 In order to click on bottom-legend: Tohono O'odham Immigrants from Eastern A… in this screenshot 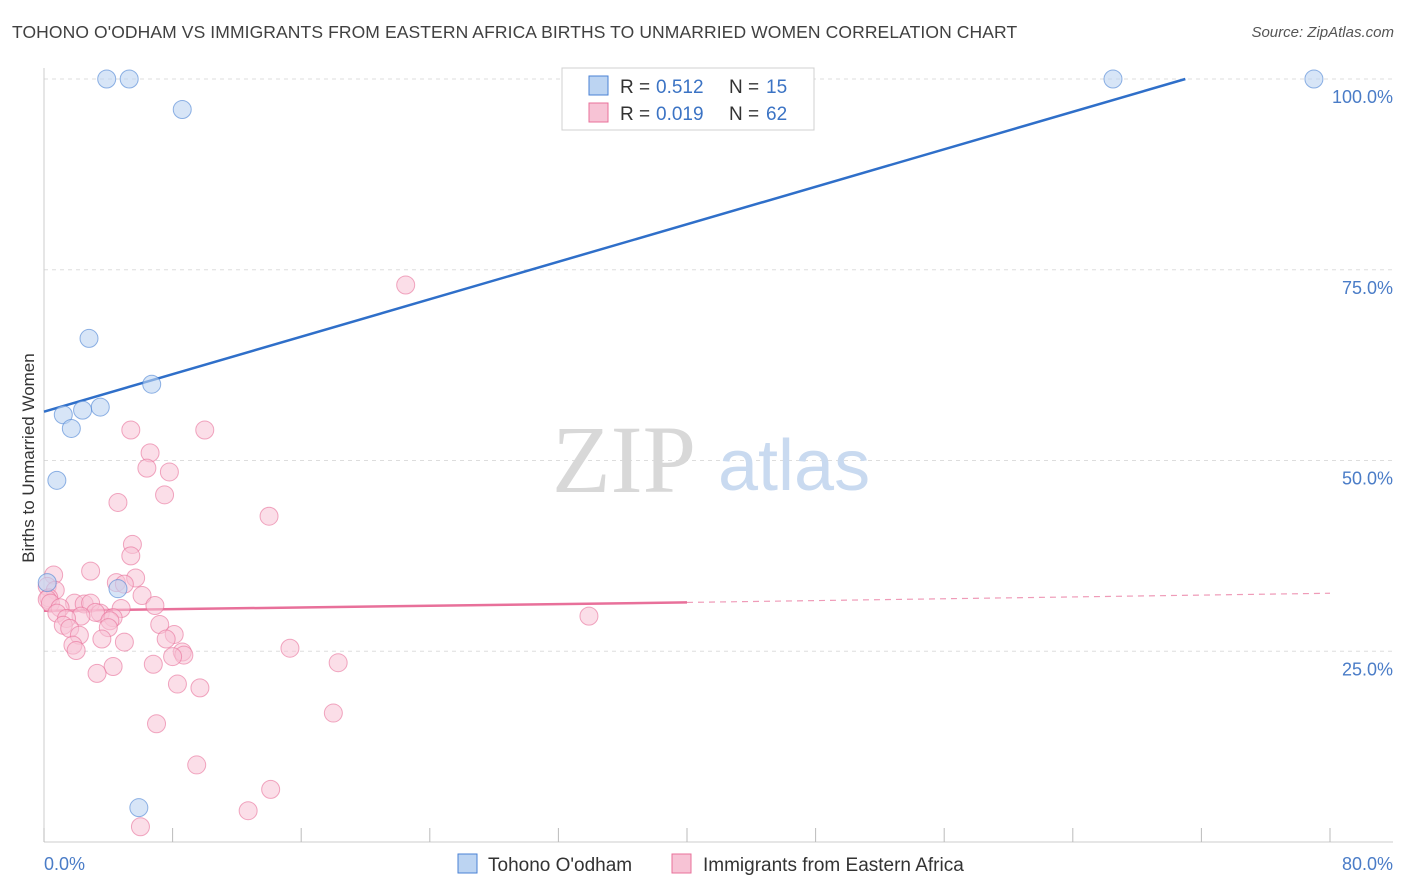, I will do `click(710, 864)`.